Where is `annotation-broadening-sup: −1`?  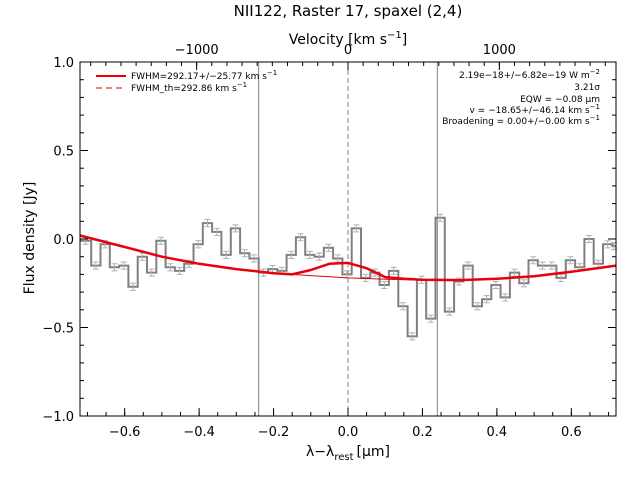
annotation-broadening-sup: −1 is located at coordinates (595, 118).